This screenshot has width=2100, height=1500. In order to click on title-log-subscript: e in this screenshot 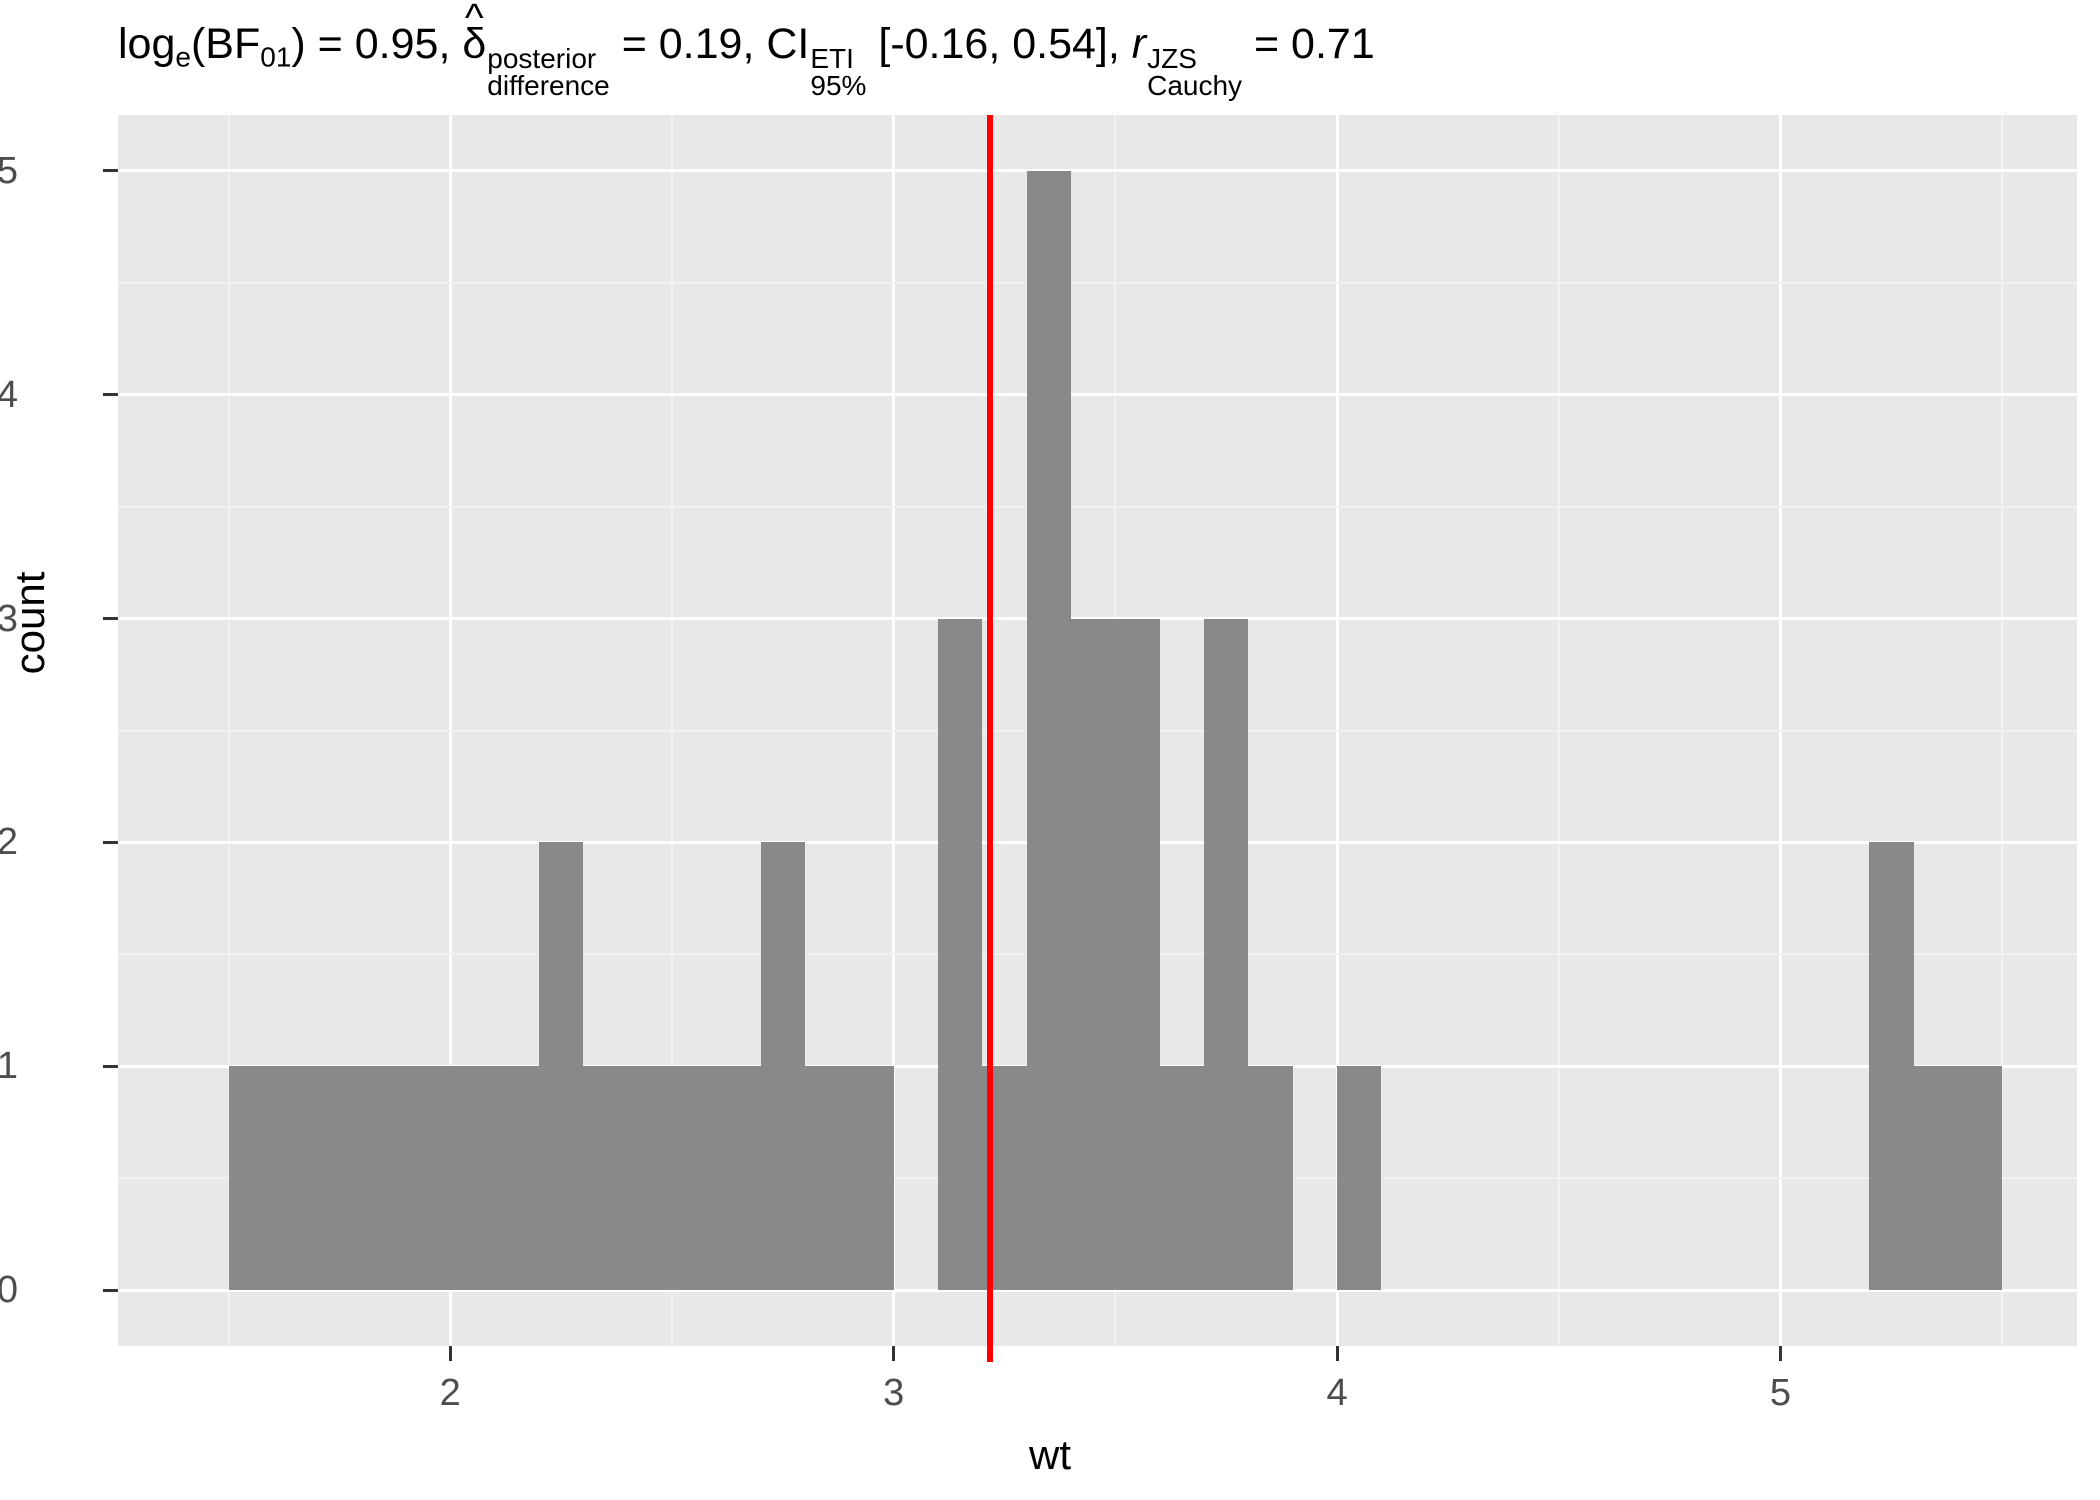, I will do `click(183, 57)`.